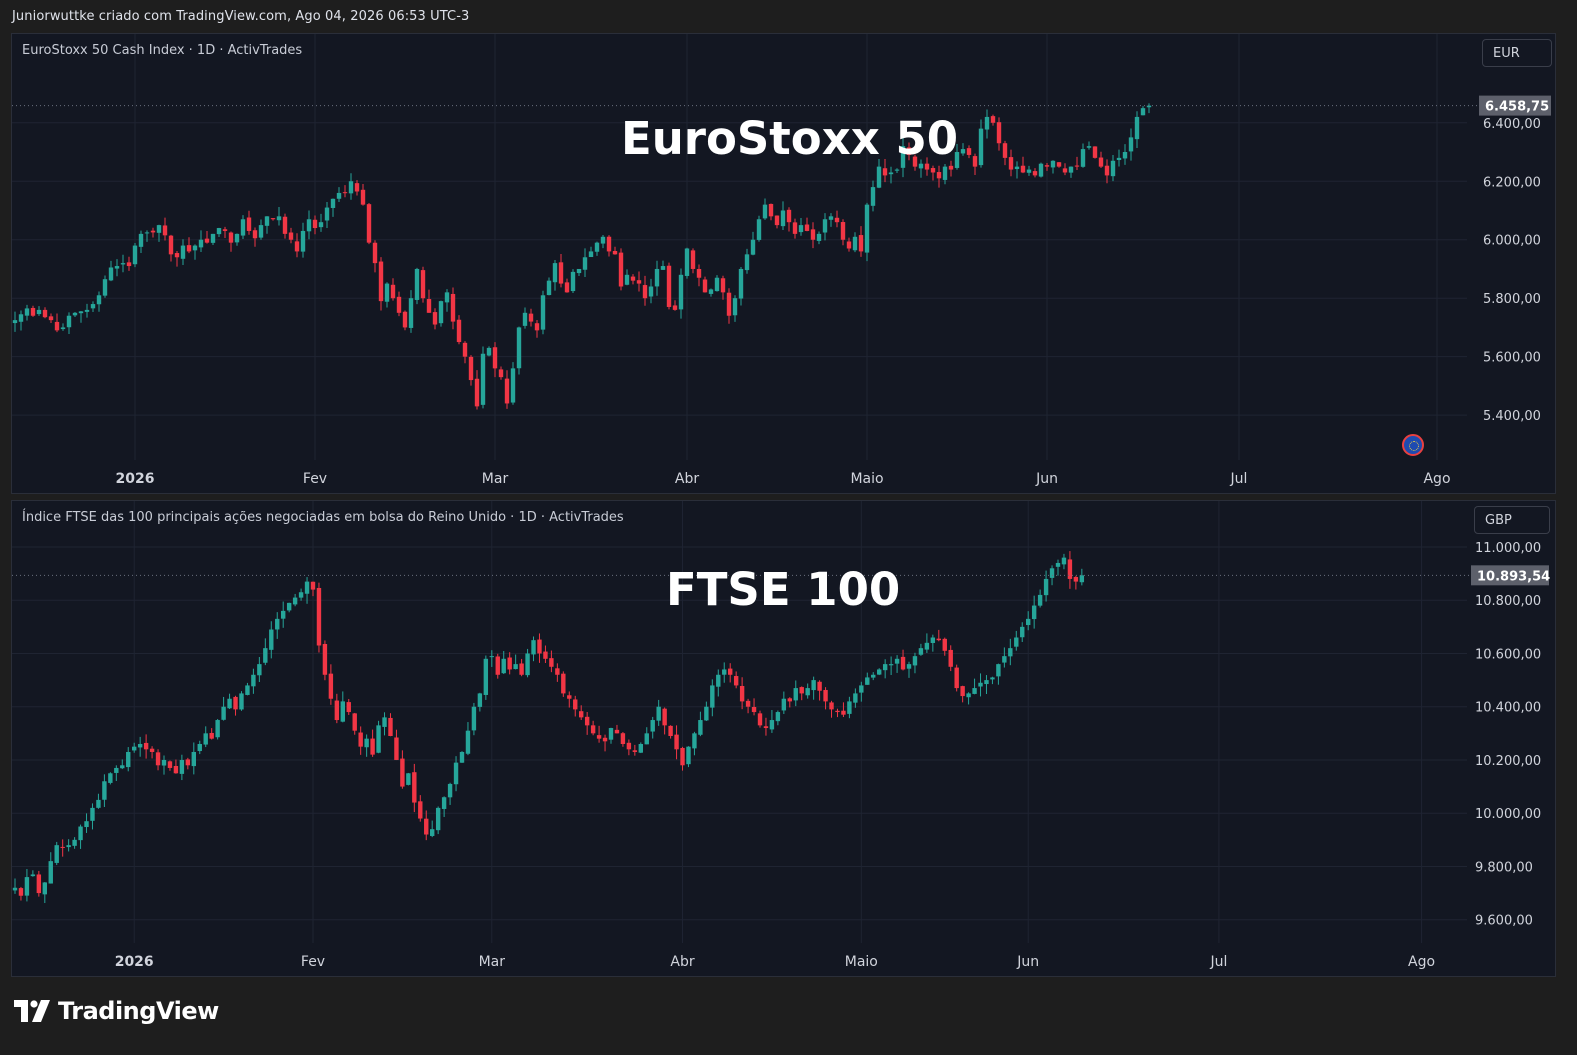  What do you see at coordinates (1512, 520) in the screenshot?
I see `ftse-currency-button: GBP` at bounding box center [1512, 520].